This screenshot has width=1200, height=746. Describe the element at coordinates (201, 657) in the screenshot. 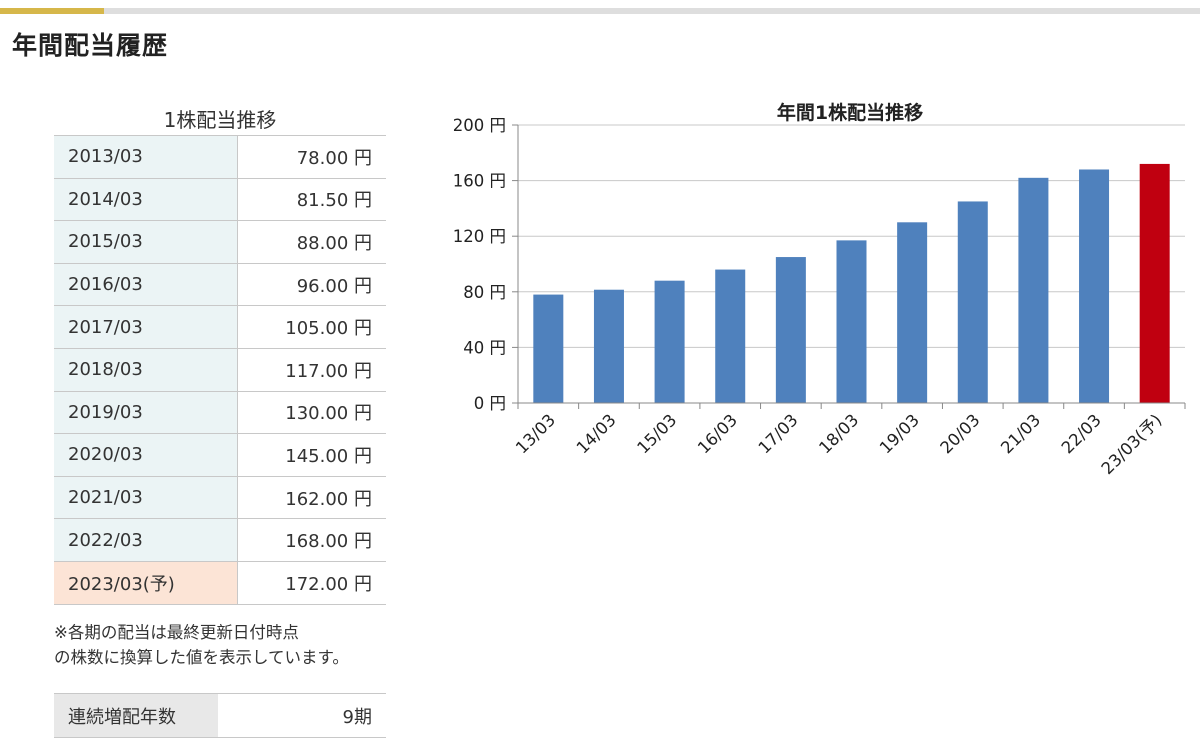

I see `dividend-note-line2: の株数に換算した値を表示しています。` at that location.